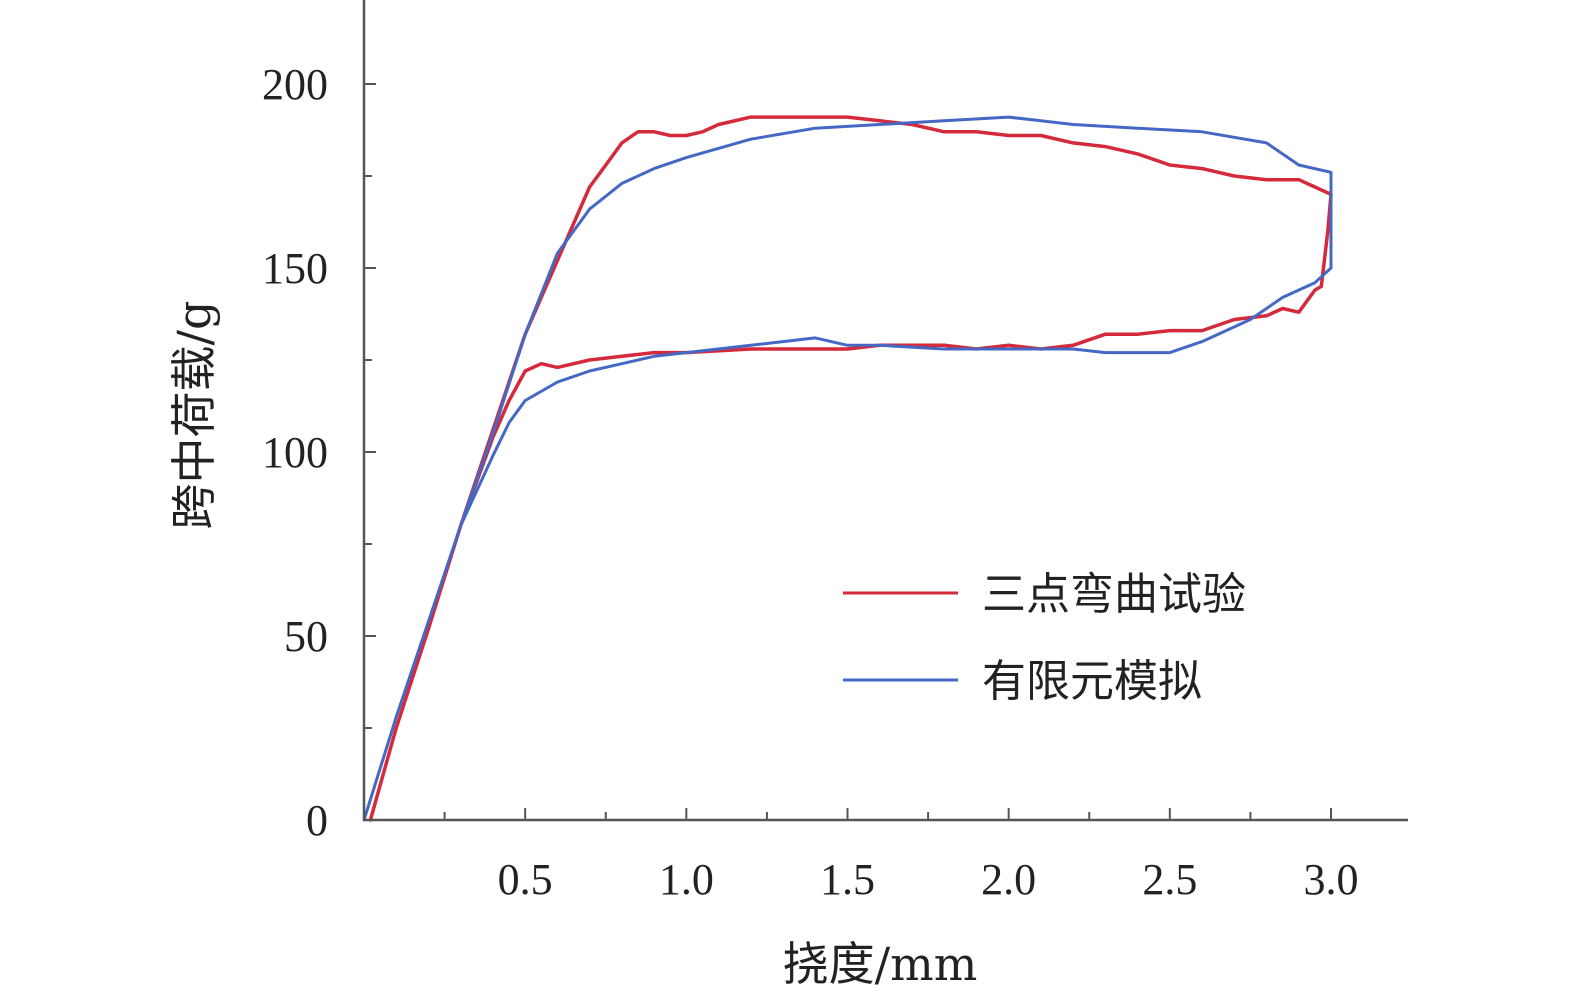 The width and height of the screenshot is (1575, 1006). What do you see at coordinates (901, 856) in the screenshot?
I see `x-ticks: 0.5 1.0 1.5 2.0 2.5 3.0` at bounding box center [901, 856].